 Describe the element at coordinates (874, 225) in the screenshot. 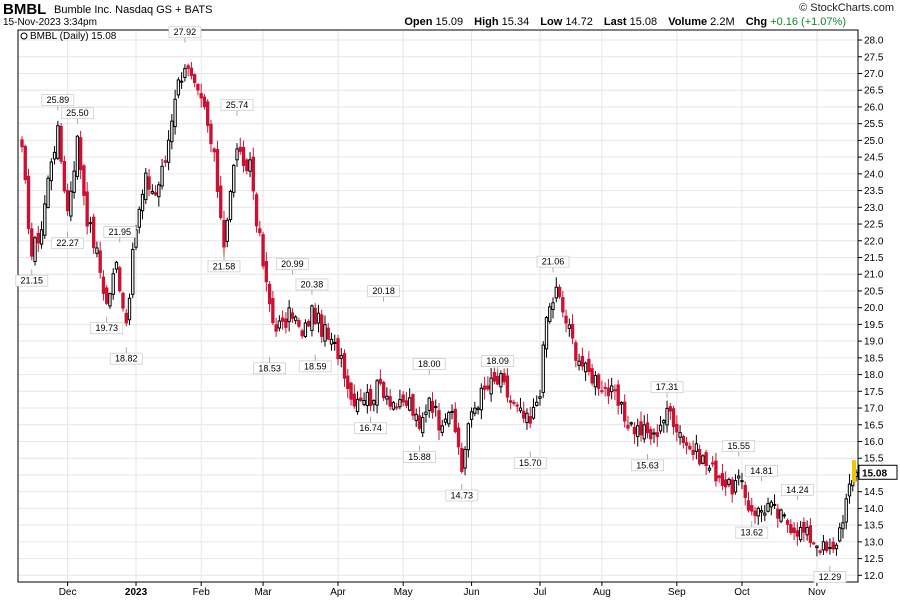

I see `y-tick-label: 22.5` at that location.